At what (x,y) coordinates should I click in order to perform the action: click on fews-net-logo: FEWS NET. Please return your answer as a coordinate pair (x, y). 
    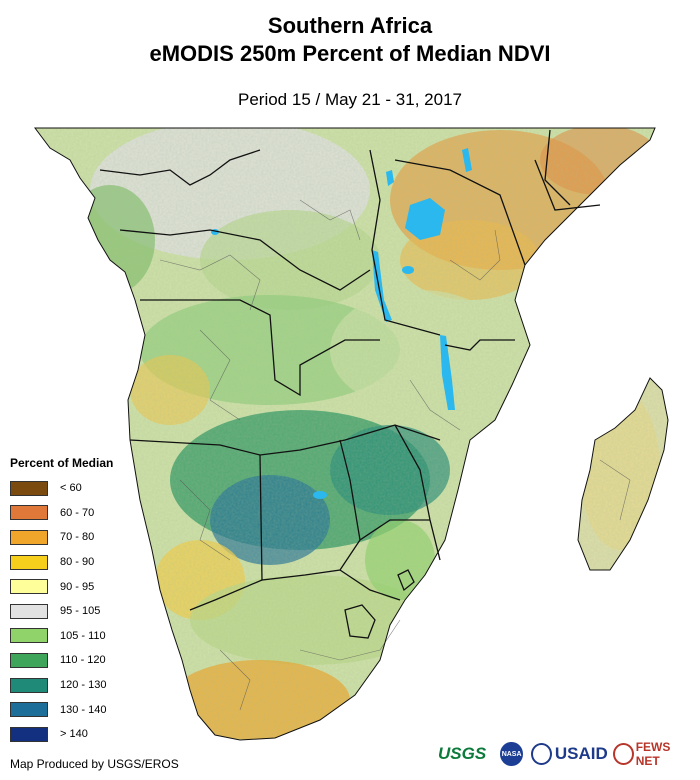
    Looking at the image, I should click on (653, 754).